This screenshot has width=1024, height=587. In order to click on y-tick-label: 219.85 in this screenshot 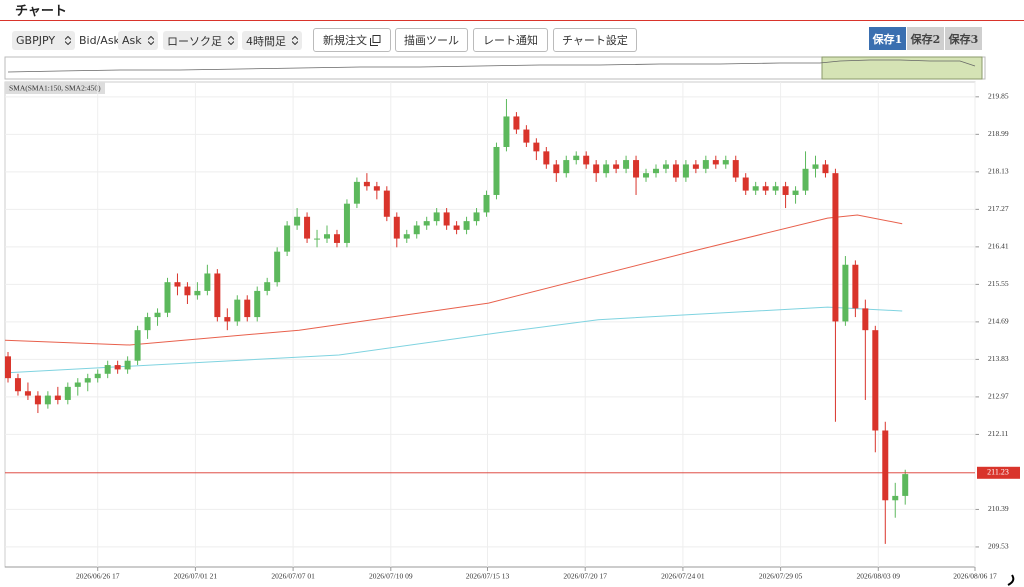, I will do `click(998, 96)`.